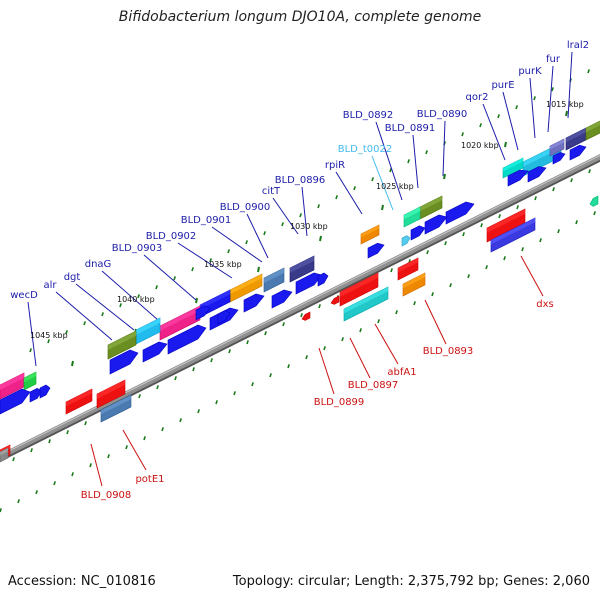 This screenshot has height=600, width=600. I want to click on feature-BLD_0893b, so click(414, 284).